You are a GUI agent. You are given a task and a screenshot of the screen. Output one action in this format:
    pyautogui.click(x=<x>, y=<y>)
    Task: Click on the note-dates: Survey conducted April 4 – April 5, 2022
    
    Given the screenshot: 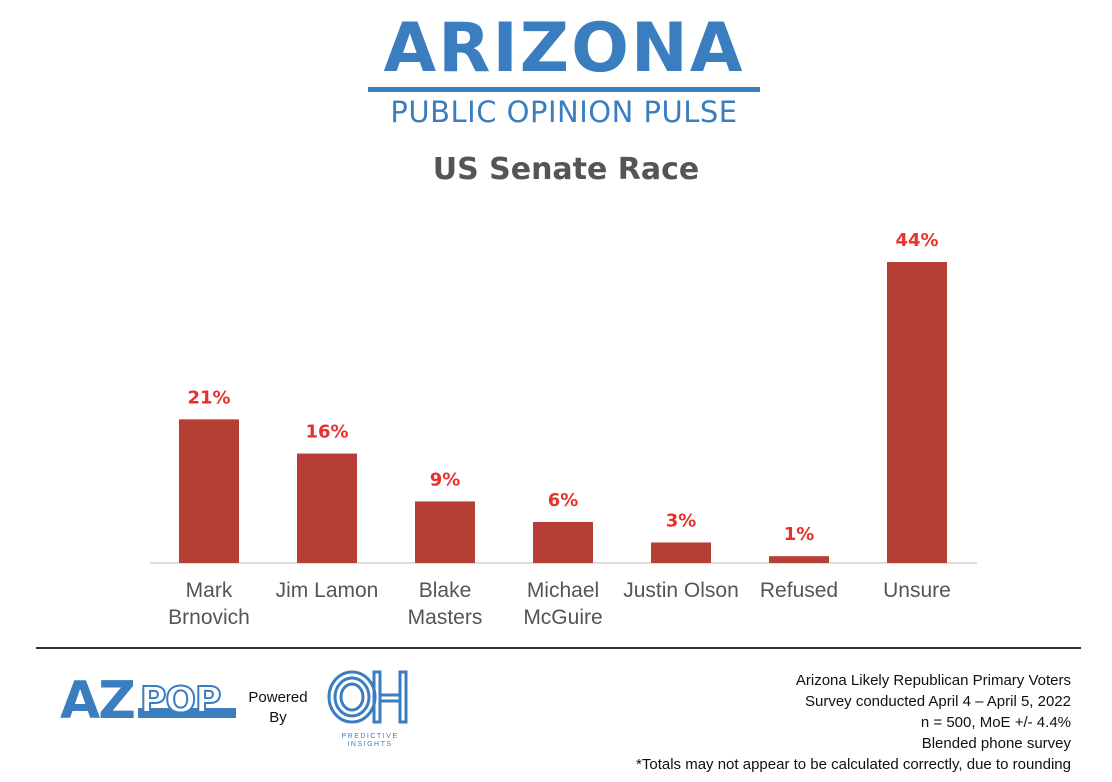 What is the action you would take?
    pyautogui.click(x=937, y=701)
    